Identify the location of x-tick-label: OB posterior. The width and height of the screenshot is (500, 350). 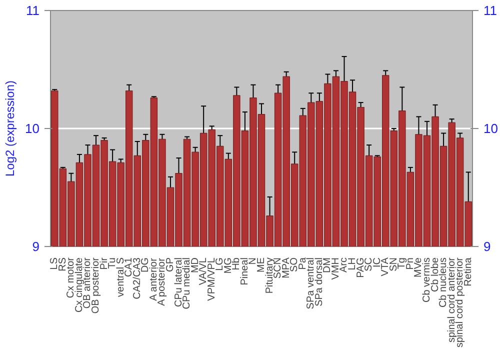
(96, 285).